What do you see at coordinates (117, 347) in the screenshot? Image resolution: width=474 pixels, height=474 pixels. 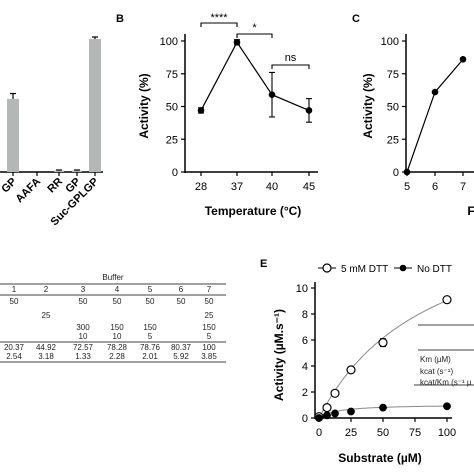 I see `panelD-cell-r5-c4: 78.28` at bounding box center [117, 347].